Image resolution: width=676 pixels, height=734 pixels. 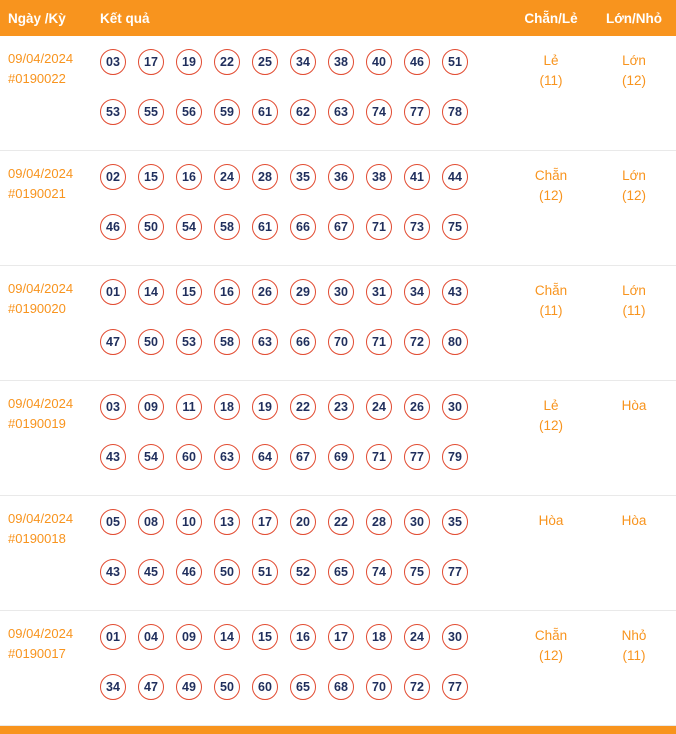 What do you see at coordinates (227, 177) in the screenshot?
I see `number-ball: 24` at bounding box center [227, 177].